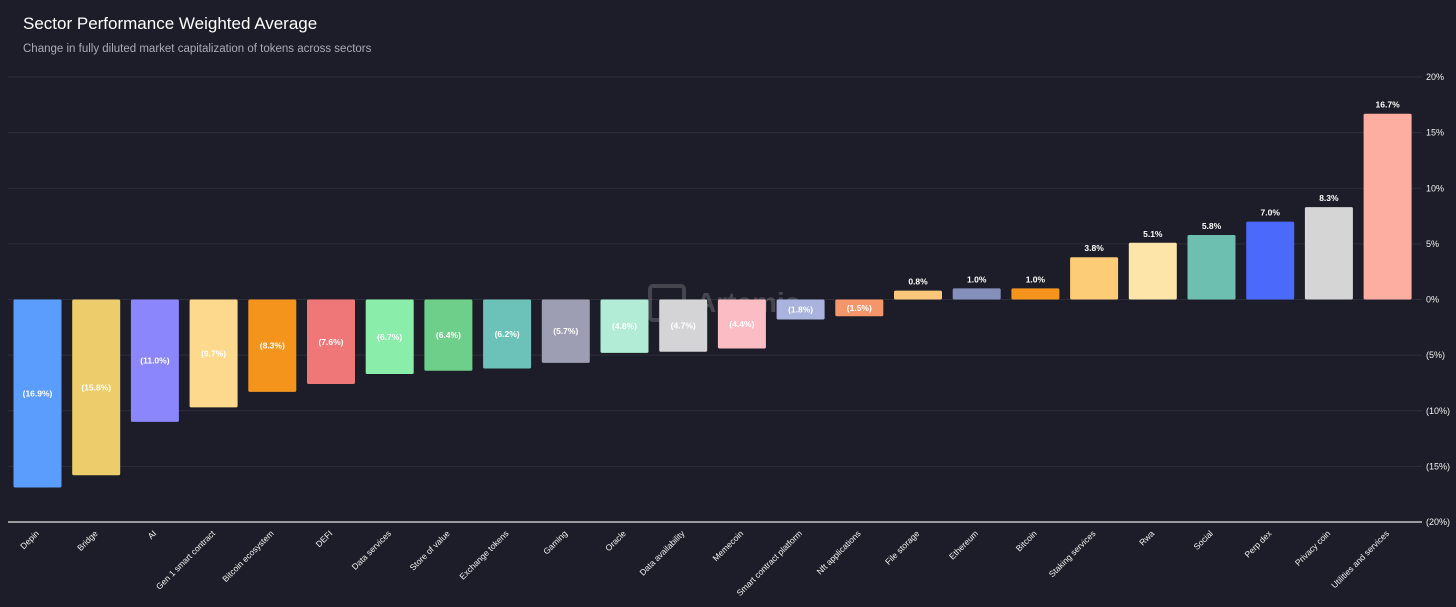 This screenshot has width=1456, height=607. I want to click on data-label: (1.5%), so click(859, 308).